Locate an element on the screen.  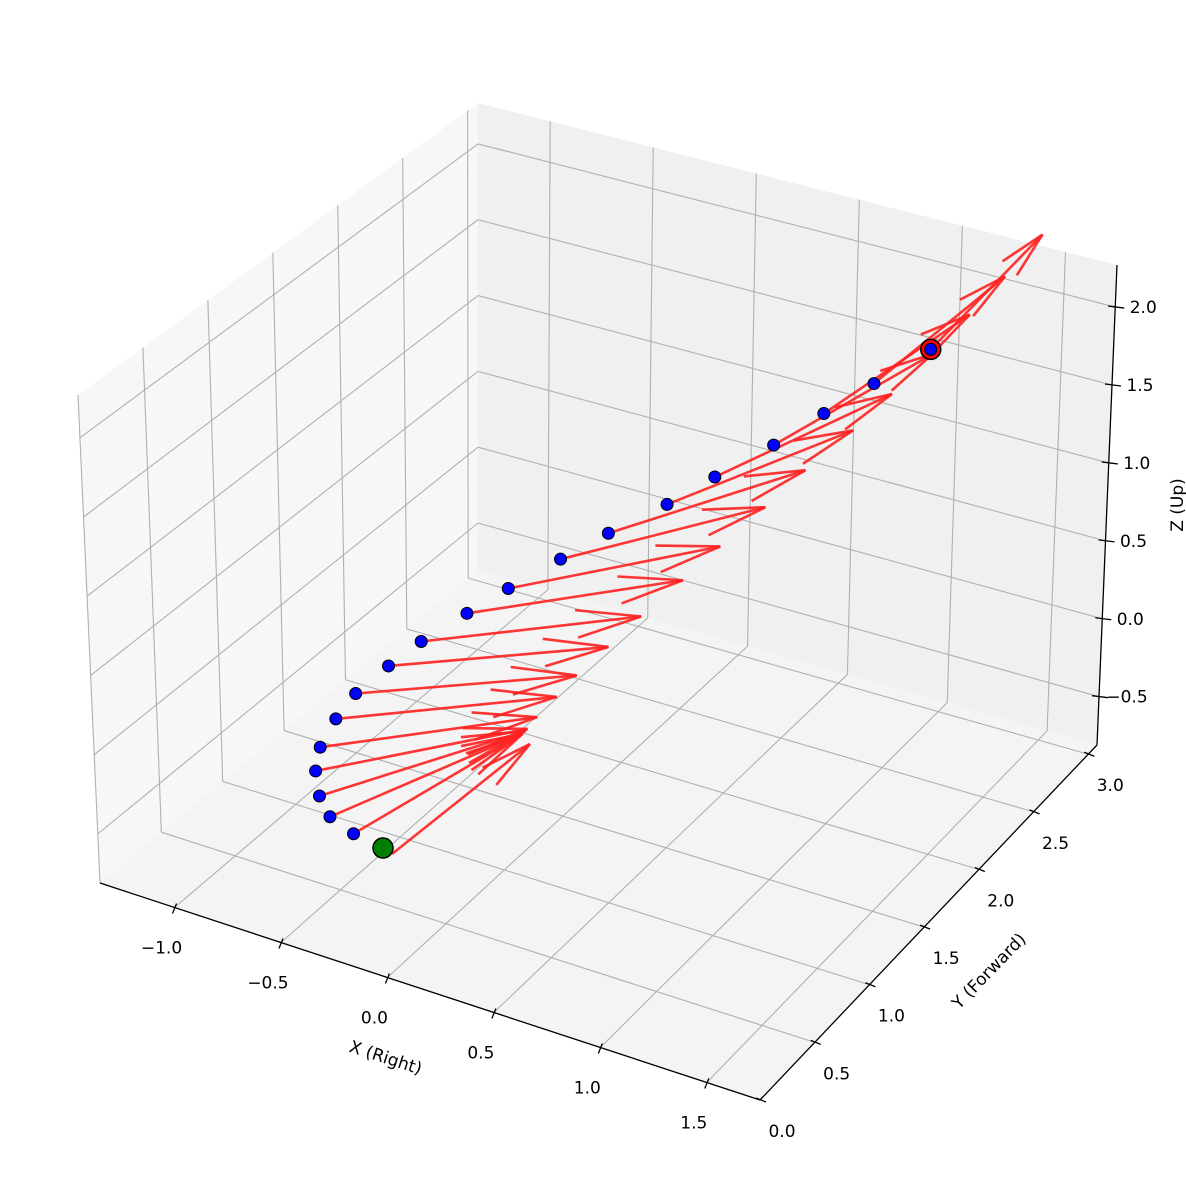
z-tick-label: 0.5 is located at coordinates (1133, 542).